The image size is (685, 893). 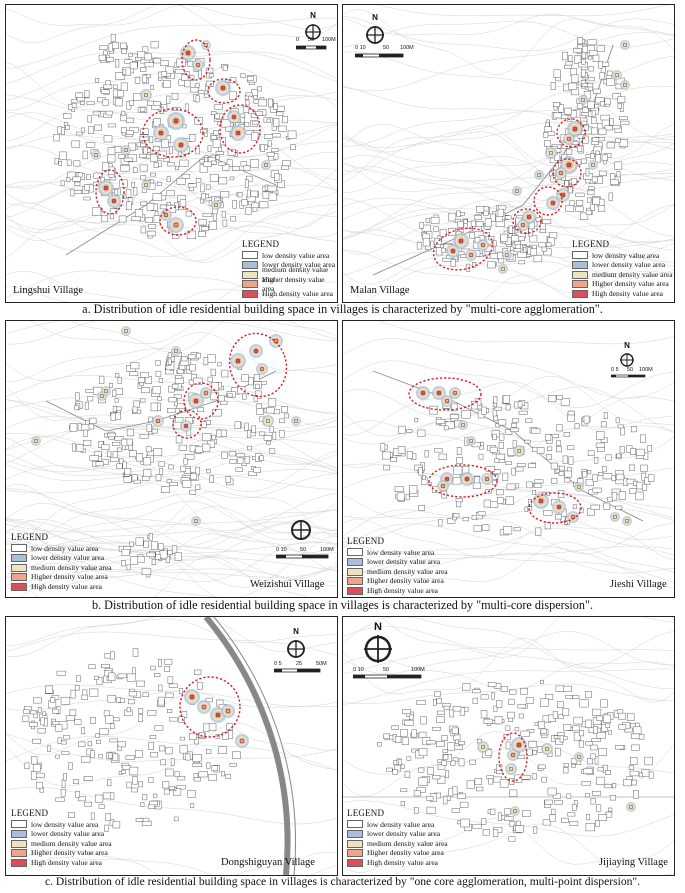 I want to click on scale-bar: 0 10 50 100M, so click(x=385, y=52).